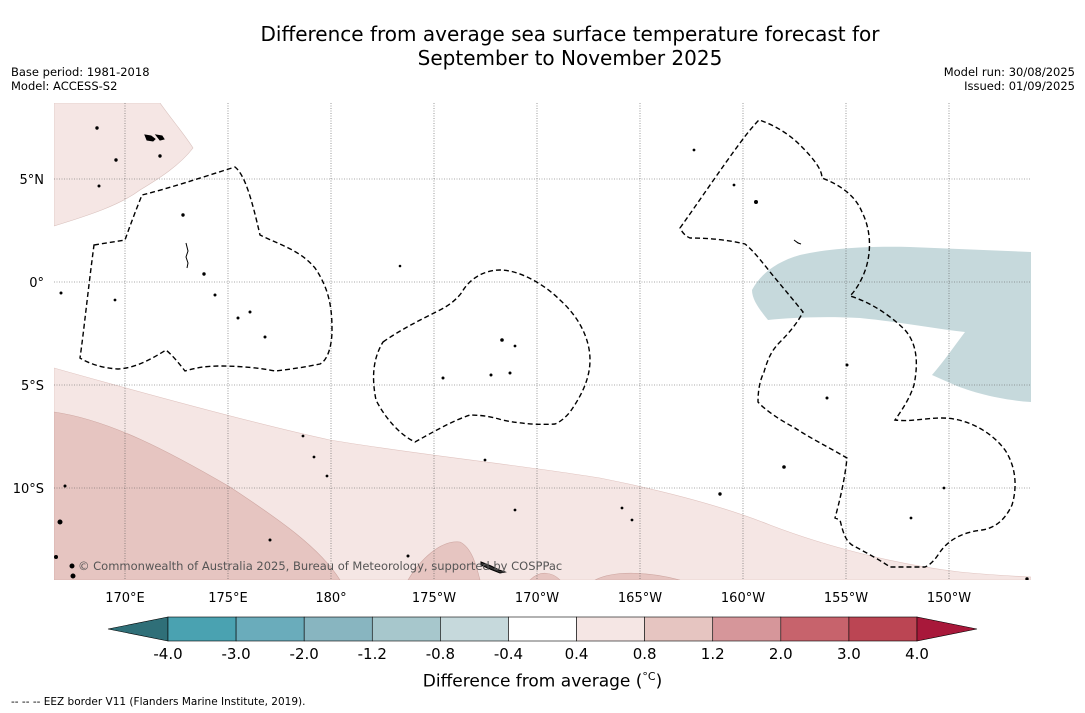 The image size is (1085, 713). I want to click on lon-label-165w: 165°W, so click(640, 598).